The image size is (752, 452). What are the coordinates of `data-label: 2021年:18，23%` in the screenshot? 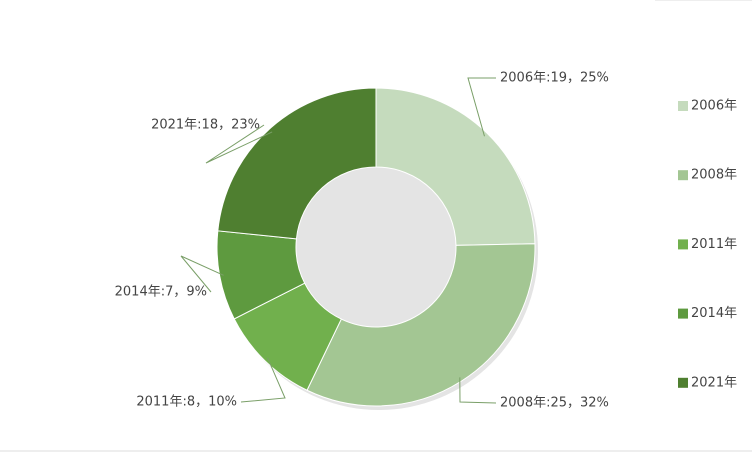 It's located at (205, 125).